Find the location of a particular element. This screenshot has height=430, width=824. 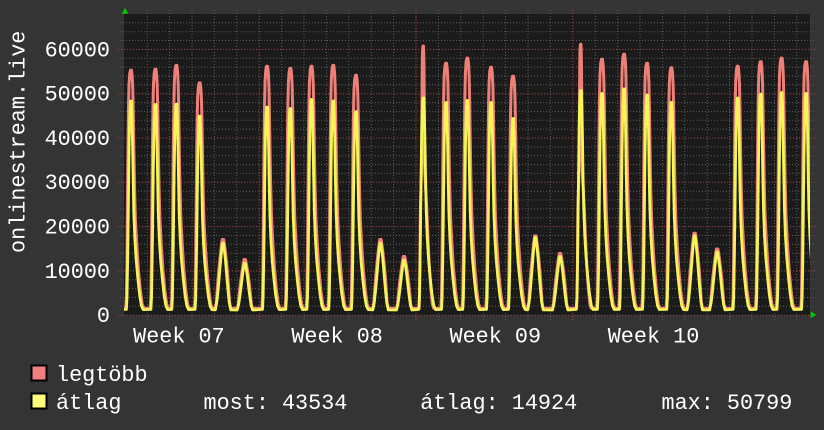

svg-text: Week 07 is located at coordinates (179, 336).